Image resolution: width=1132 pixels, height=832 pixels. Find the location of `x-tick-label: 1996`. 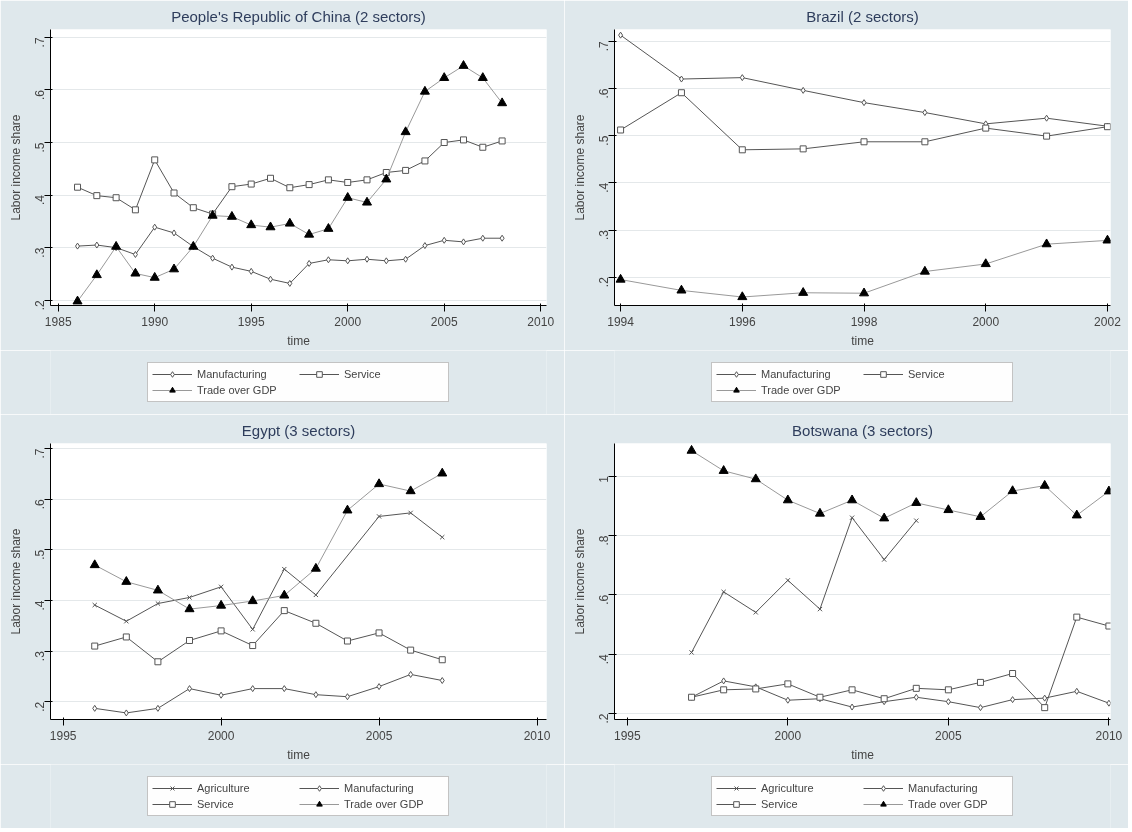

x-tick-label: 1996 is located at coordinates (742, 321).